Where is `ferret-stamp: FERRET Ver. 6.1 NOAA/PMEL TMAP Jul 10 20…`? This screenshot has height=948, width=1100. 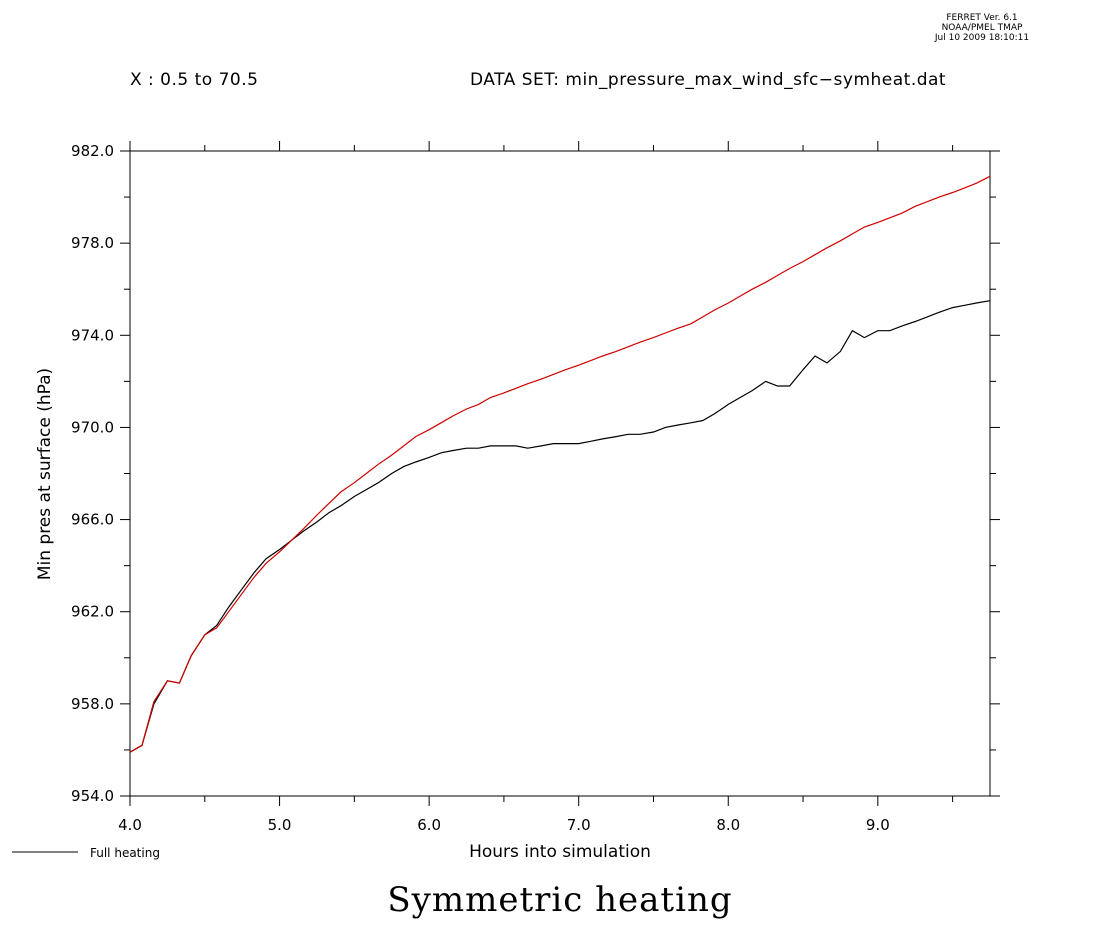 ferret-stamp: FERRET Ver. 6.1 NOAA/PMEL TMAP Jul 10 20… is located at coordinates (982, 28).